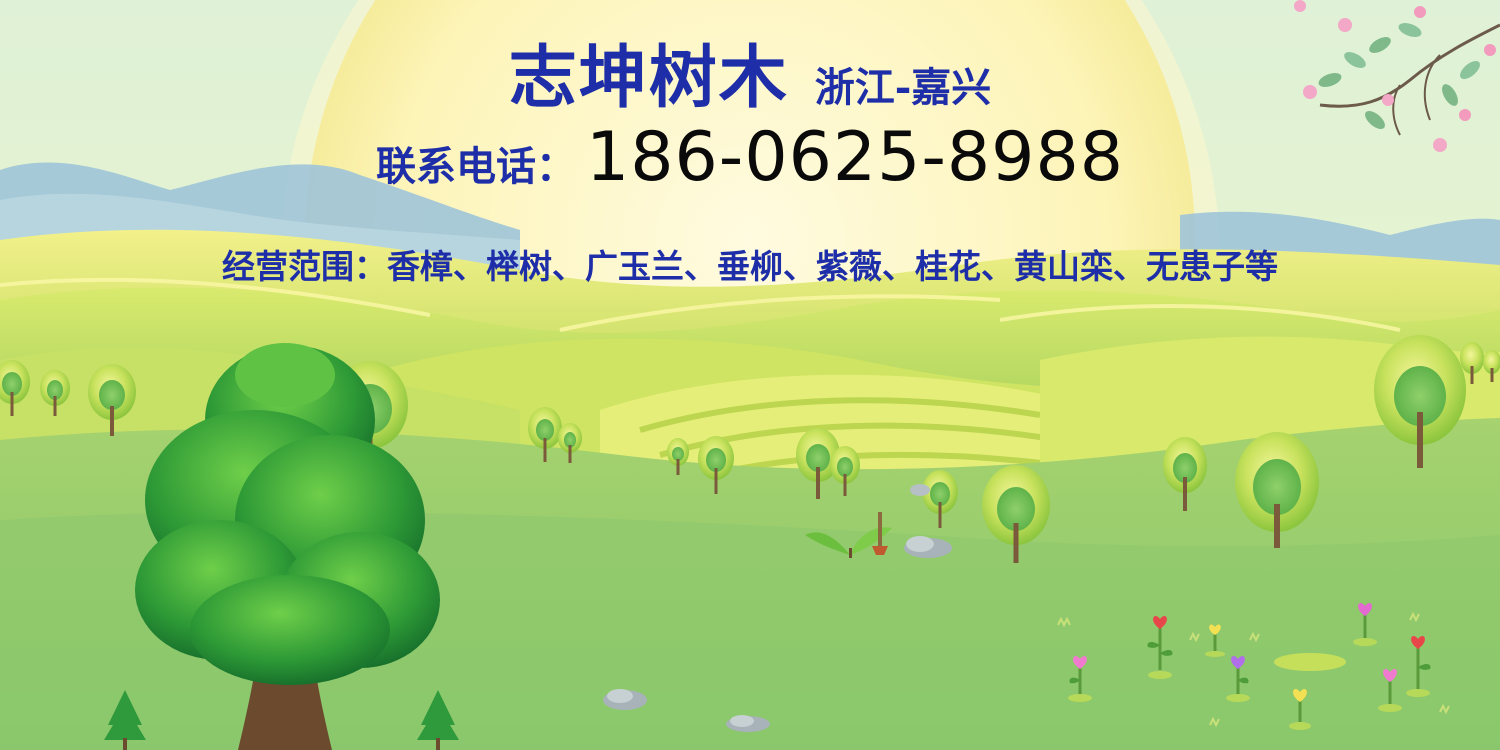 The height and width of the screenshot is (750, 1500). Describe the element at coordinates (1397, 76) in the screenshot. I see `blossom-branch-icon` at that location.